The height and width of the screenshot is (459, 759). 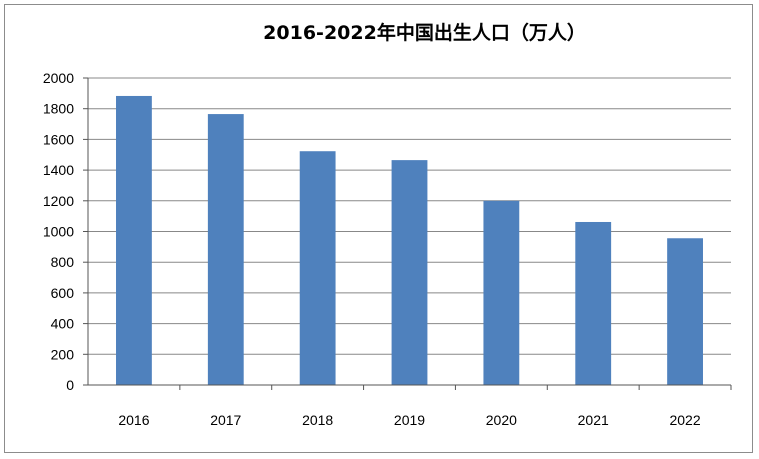 What do you see at coordinates (58, 139) in the screenshot?
I see `y-tick-label: 1600` at bounding box center [58, 139].